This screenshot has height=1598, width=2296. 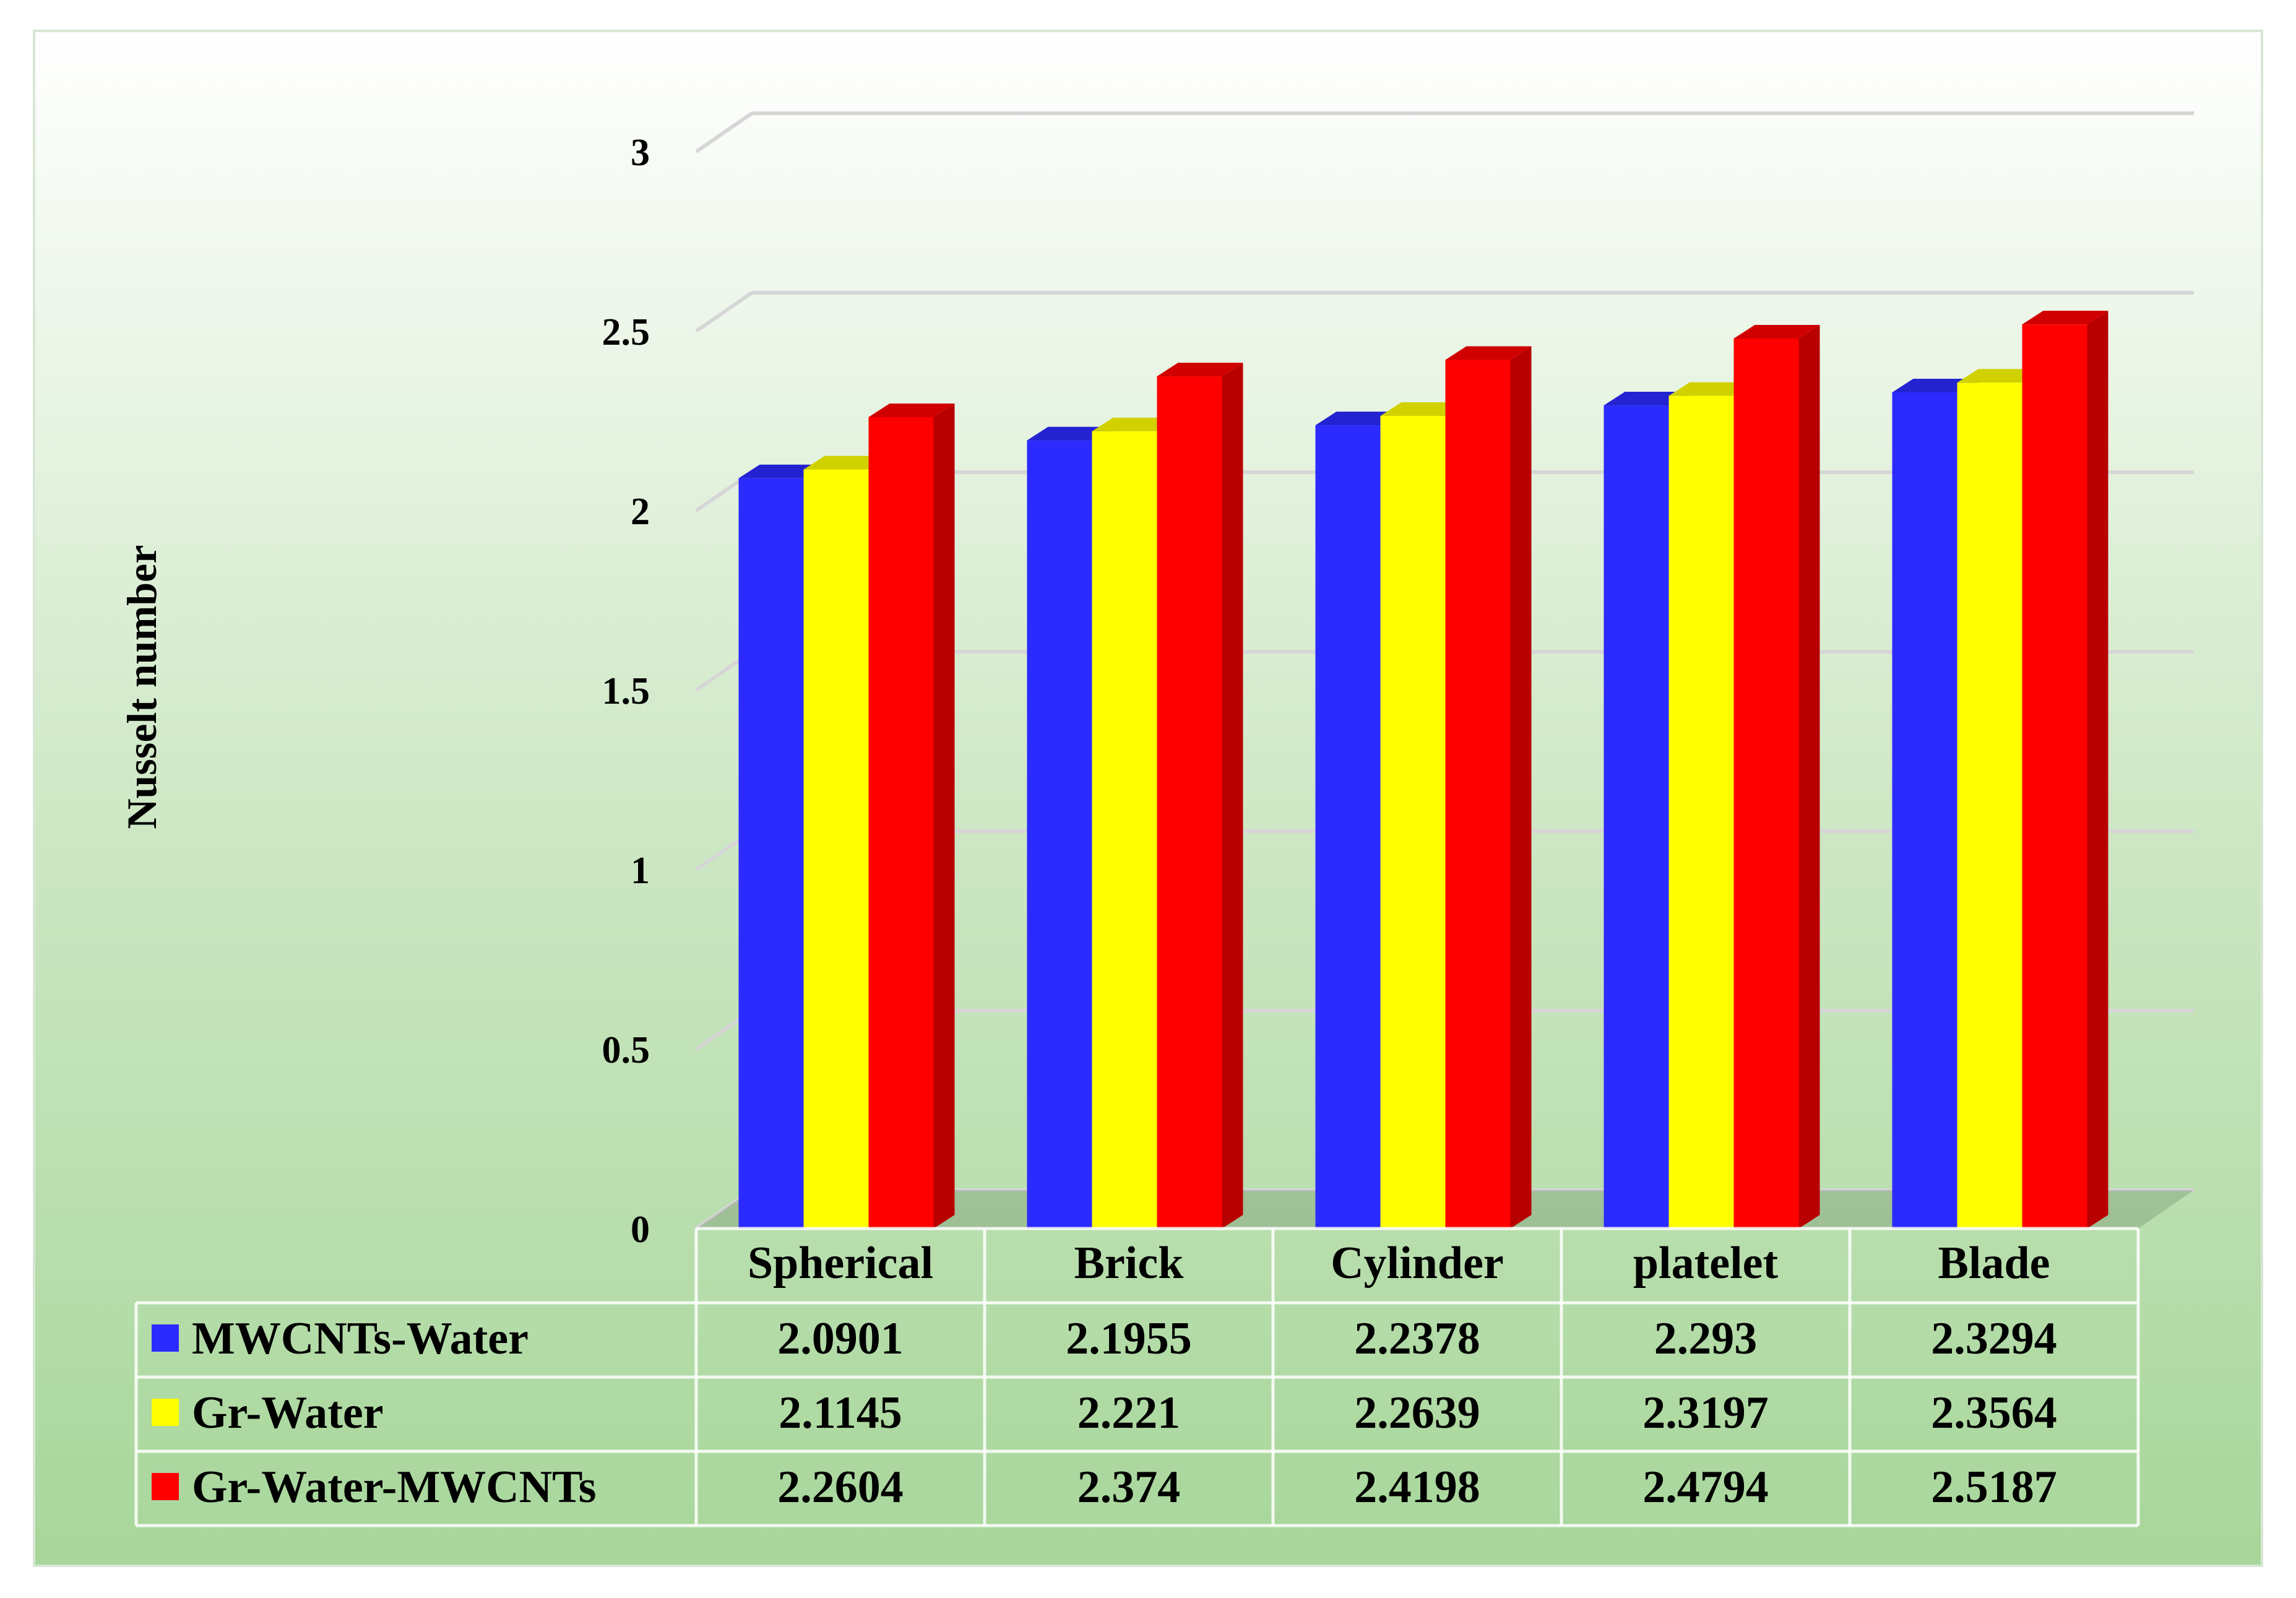 What do you see at coordinates (1129, 1487) in the screenshot?
I see `table-cell: 2.374` at bounding box center [1129, 1487].